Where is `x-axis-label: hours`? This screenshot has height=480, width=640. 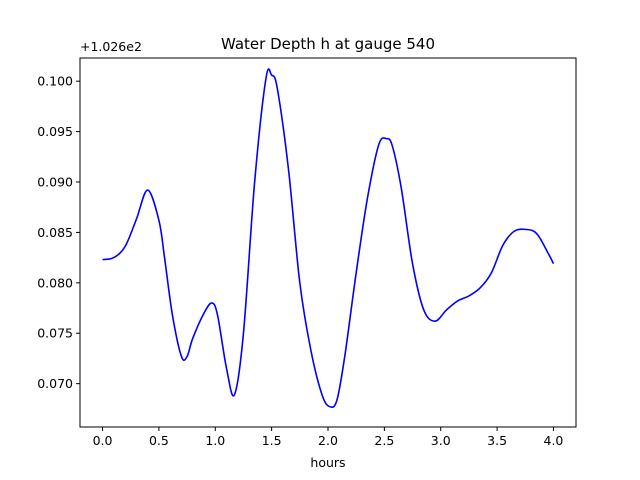
x-axis-label: hours is located at coordinates (327, 462).